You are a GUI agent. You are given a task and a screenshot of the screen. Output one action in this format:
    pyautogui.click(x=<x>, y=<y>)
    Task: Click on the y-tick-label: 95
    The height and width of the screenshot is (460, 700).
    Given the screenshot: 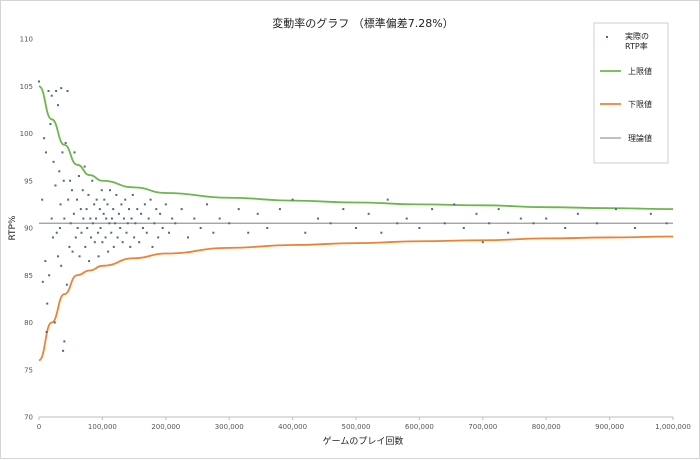 What is the action you would take?
    pyautogui.click(x=28, y=181)
    